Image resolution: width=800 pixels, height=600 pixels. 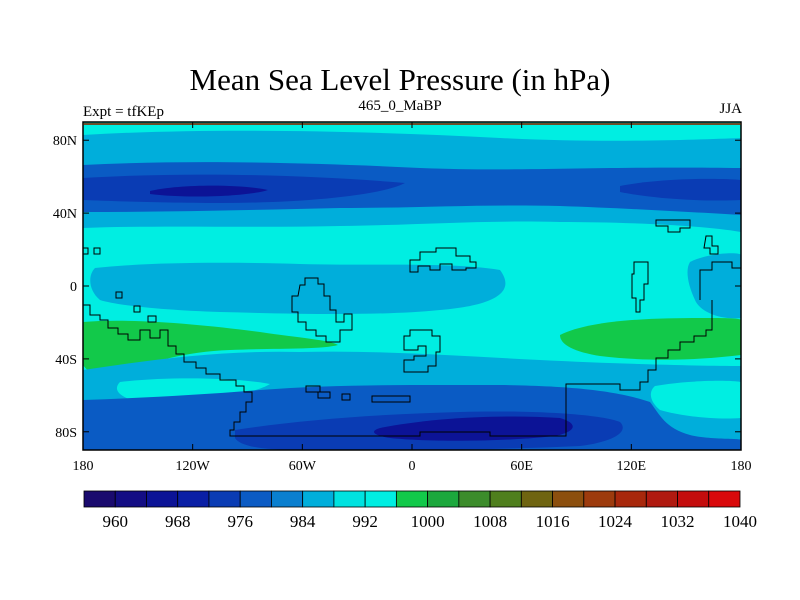 What do you see at coordinates (73, 287) in the screenshot?
I see `lat-tick-label: 0` at bounding box center [73, 287].